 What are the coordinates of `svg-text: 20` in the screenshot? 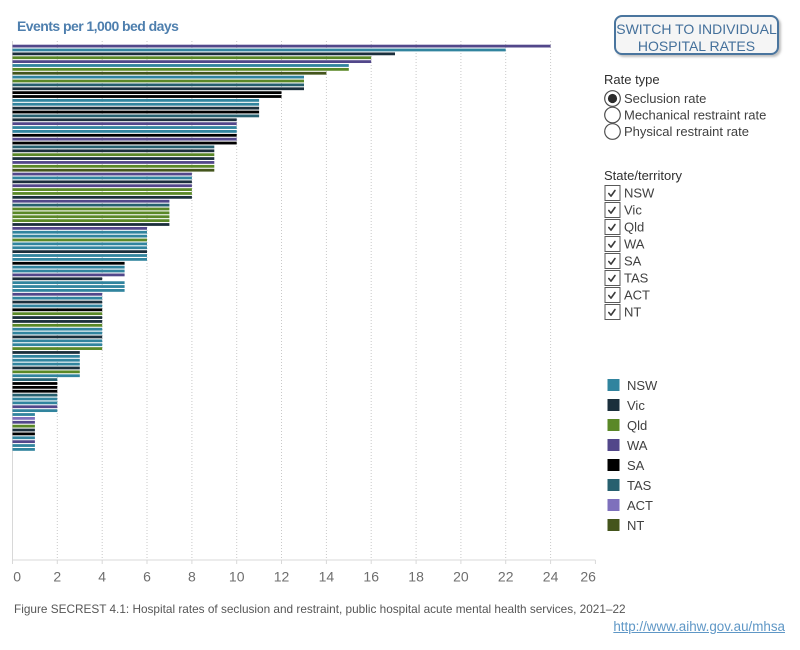 It's located at (461, 577).